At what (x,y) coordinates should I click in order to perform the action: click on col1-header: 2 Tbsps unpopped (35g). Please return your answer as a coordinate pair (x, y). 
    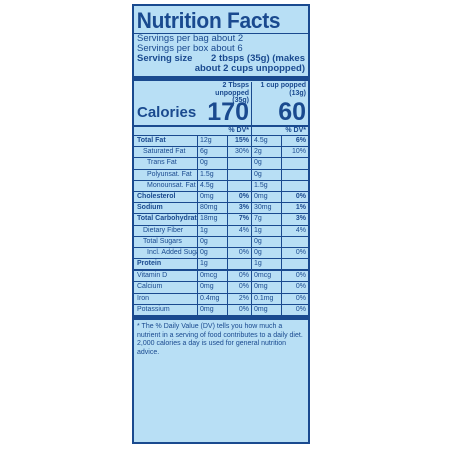
    Looking at the image, I should click on (225, 93).